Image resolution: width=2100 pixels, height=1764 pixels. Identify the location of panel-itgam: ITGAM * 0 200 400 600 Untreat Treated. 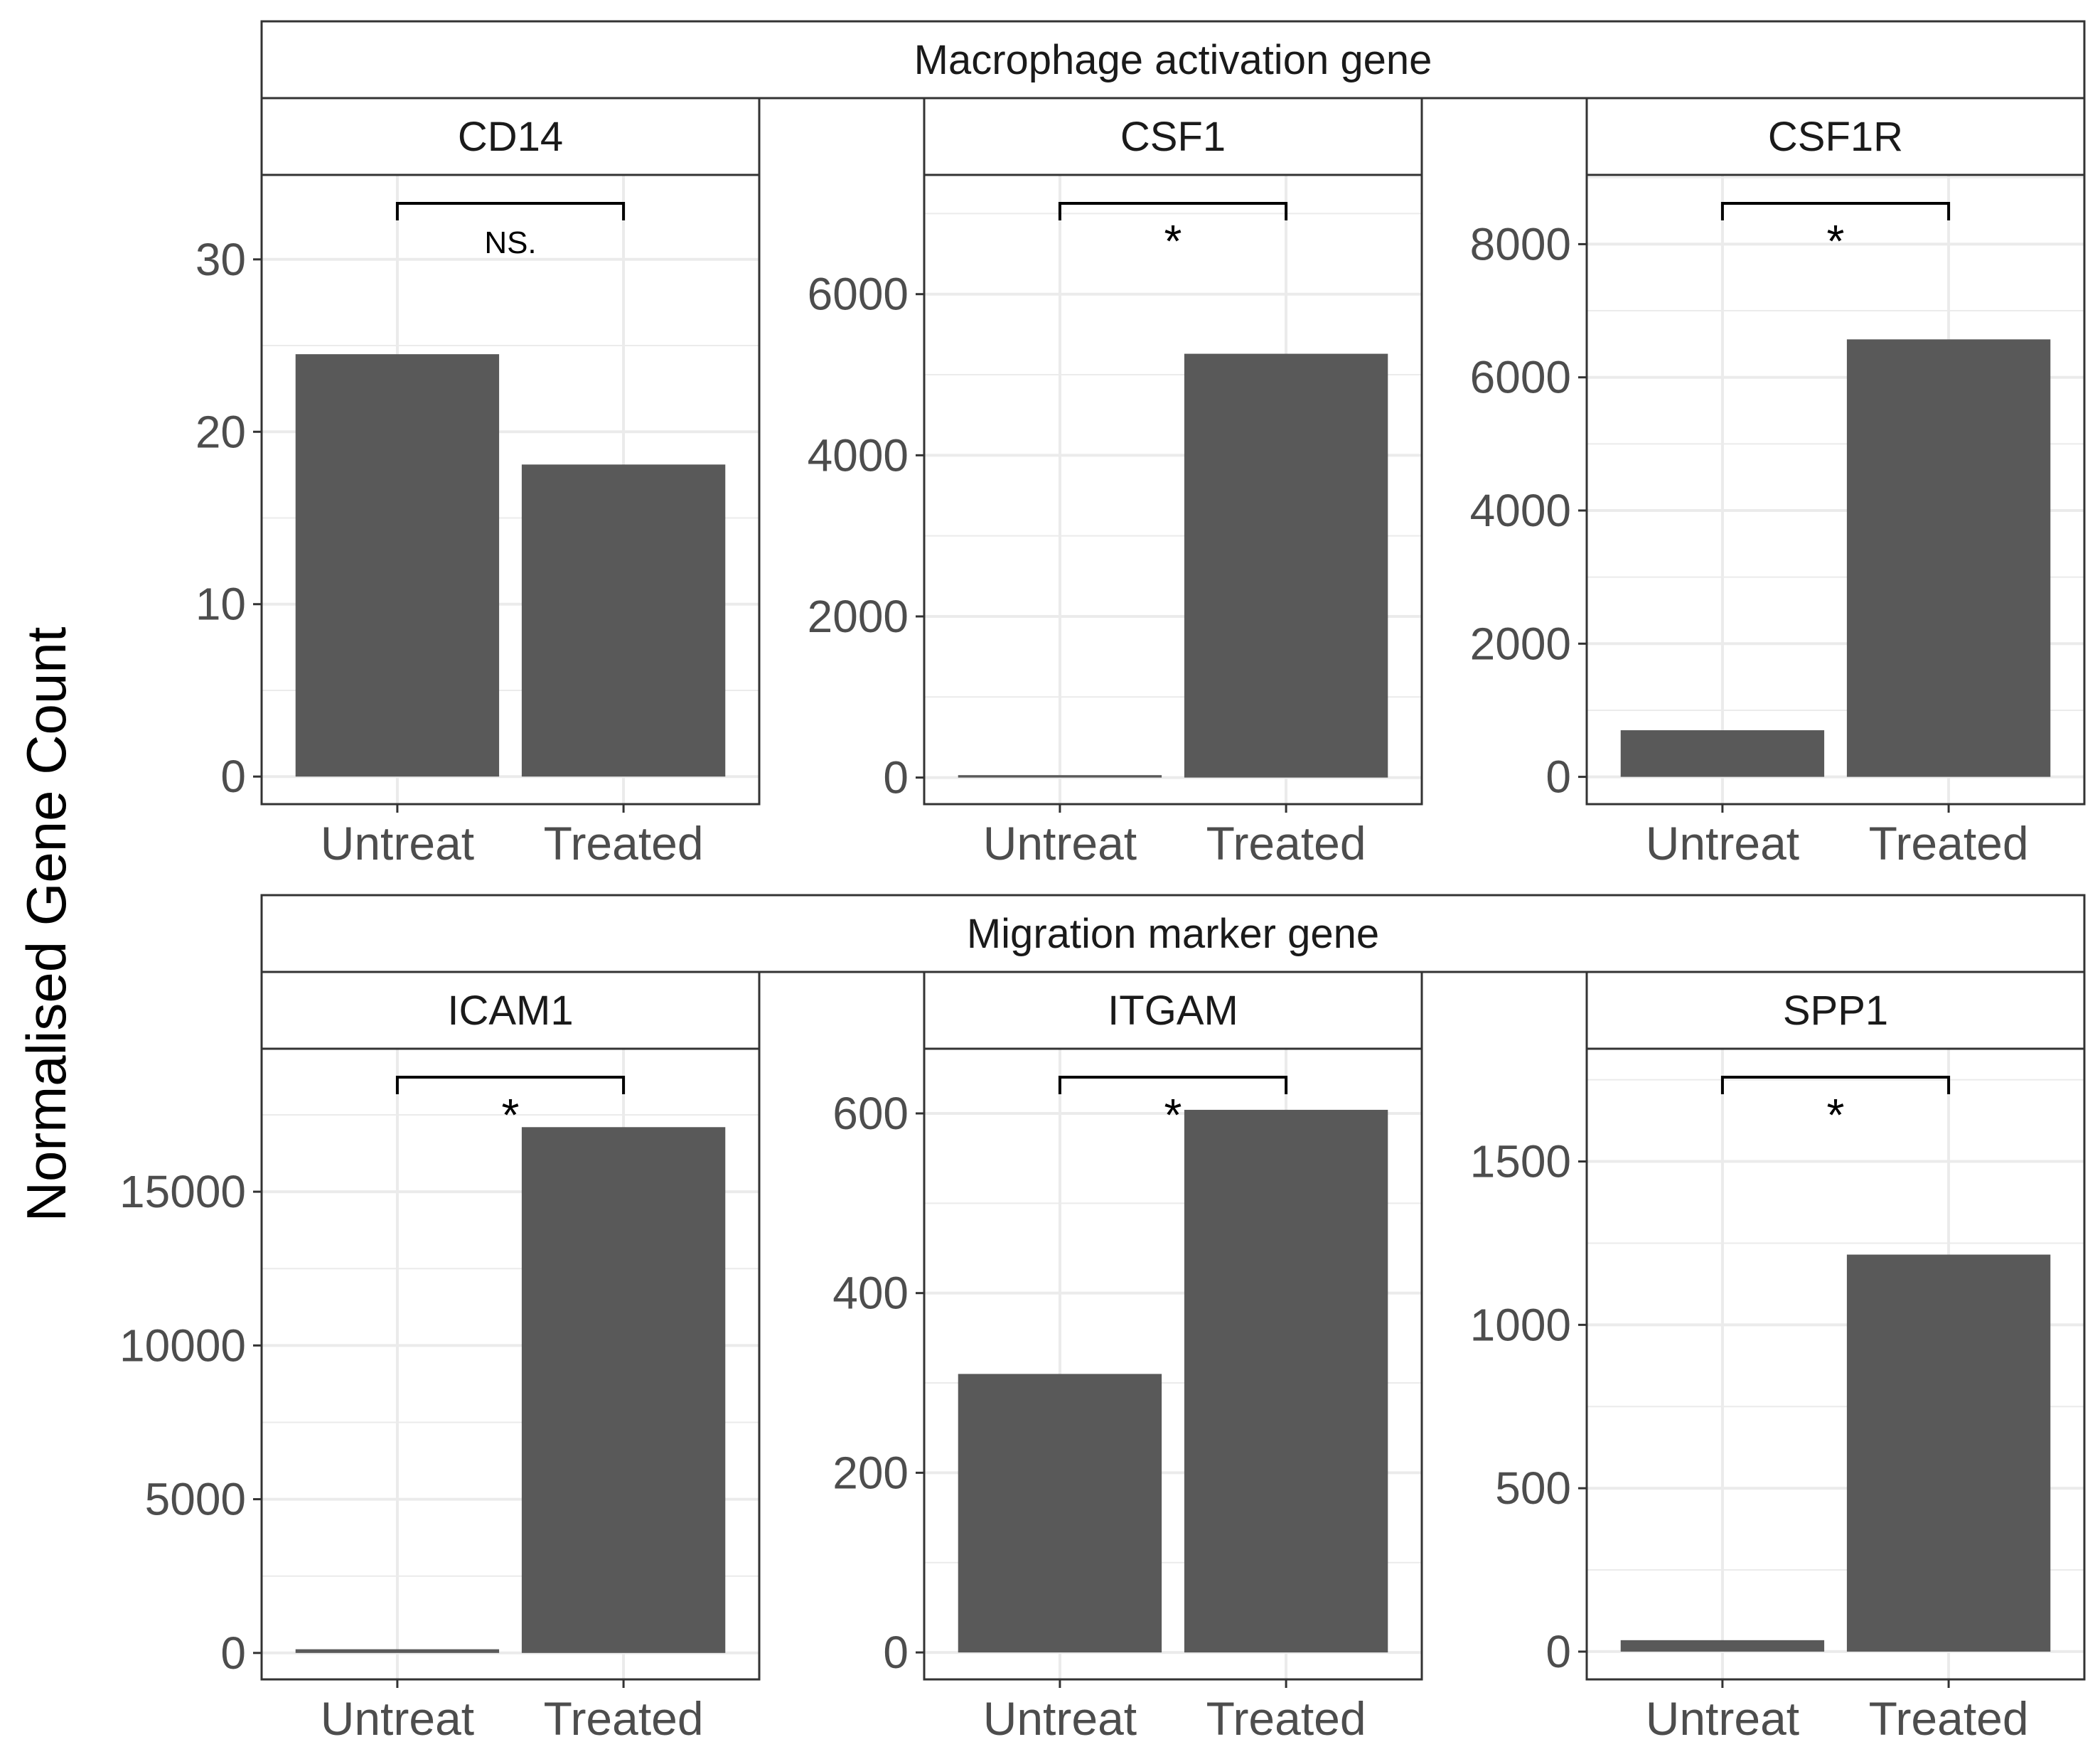
(1127, 1358).